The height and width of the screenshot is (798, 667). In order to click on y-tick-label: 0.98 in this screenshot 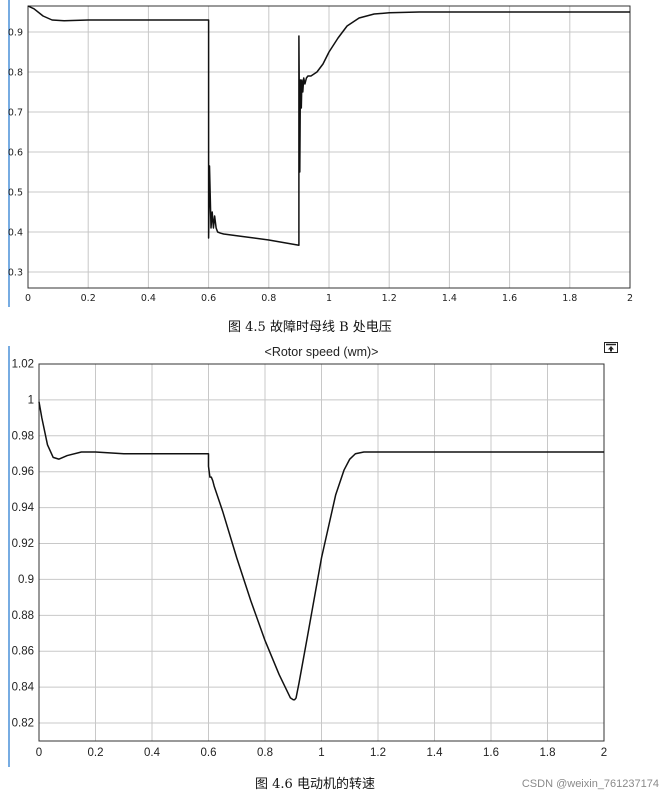, I will do `click(23, 436)`.